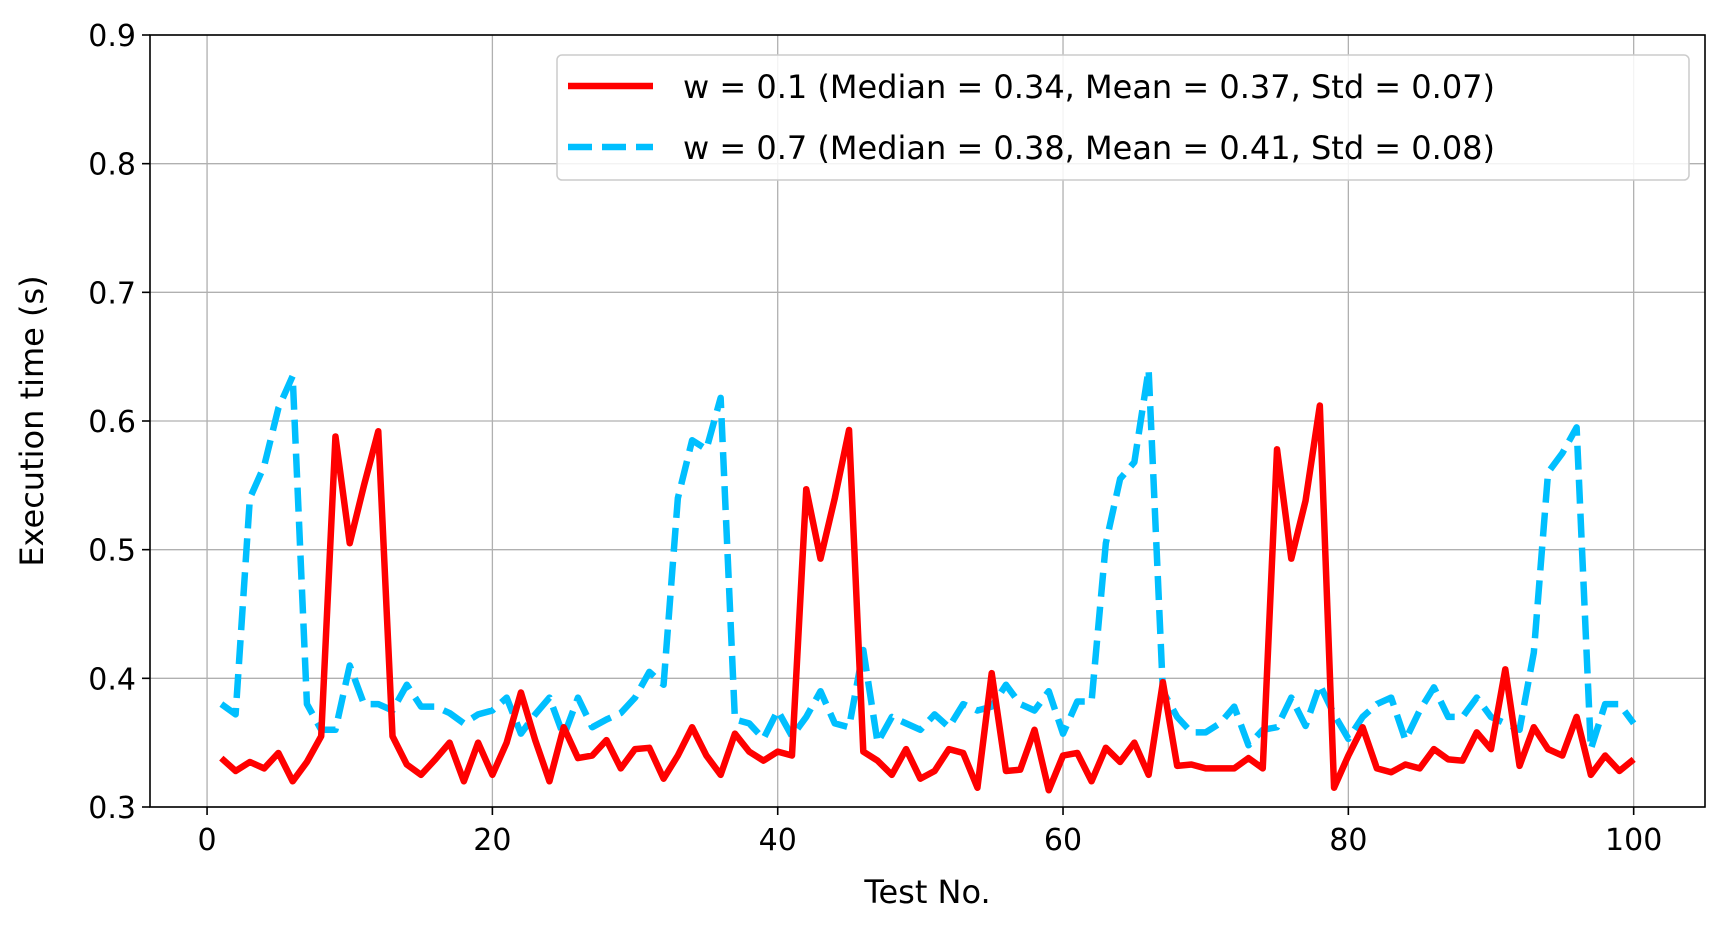 The image size is (1720, 931). I want to click on x-tick-label: 80, so click(1348, 840).